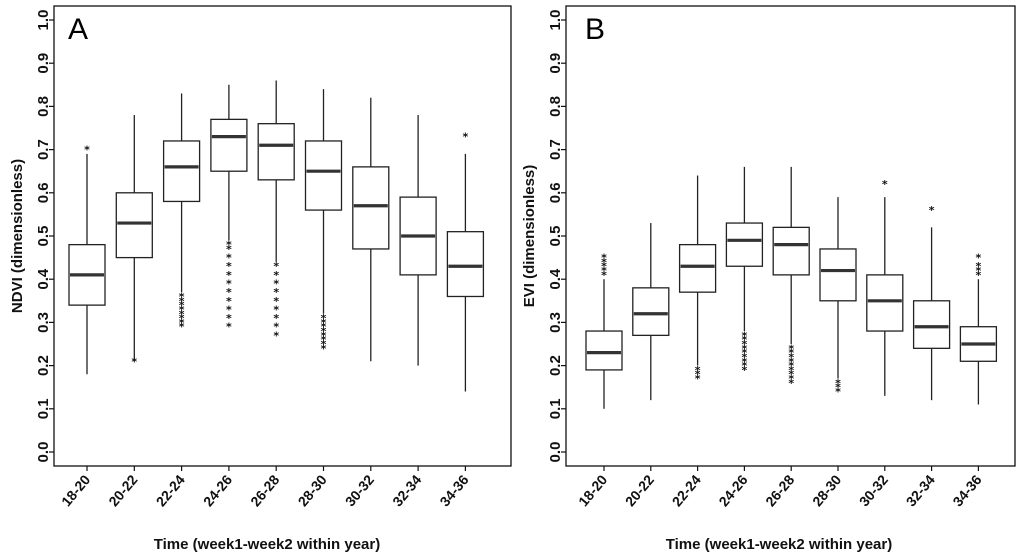 The width and height of the screenshot is (1024, 554). I want to click on y-tick-label: 0.8, so click(43, 106).